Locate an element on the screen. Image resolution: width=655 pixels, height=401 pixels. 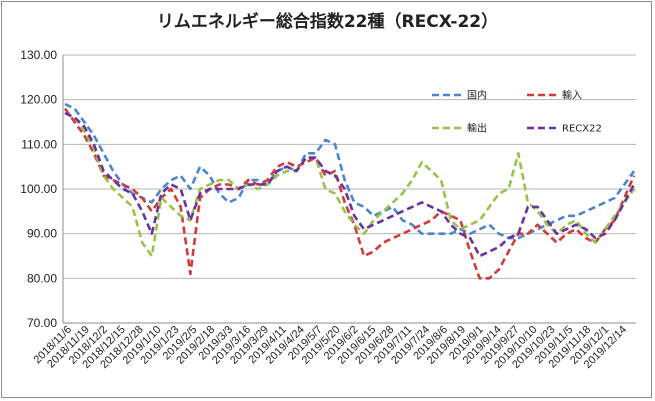
y-tick-label: 100.00 is located at coordinates (38, 189).